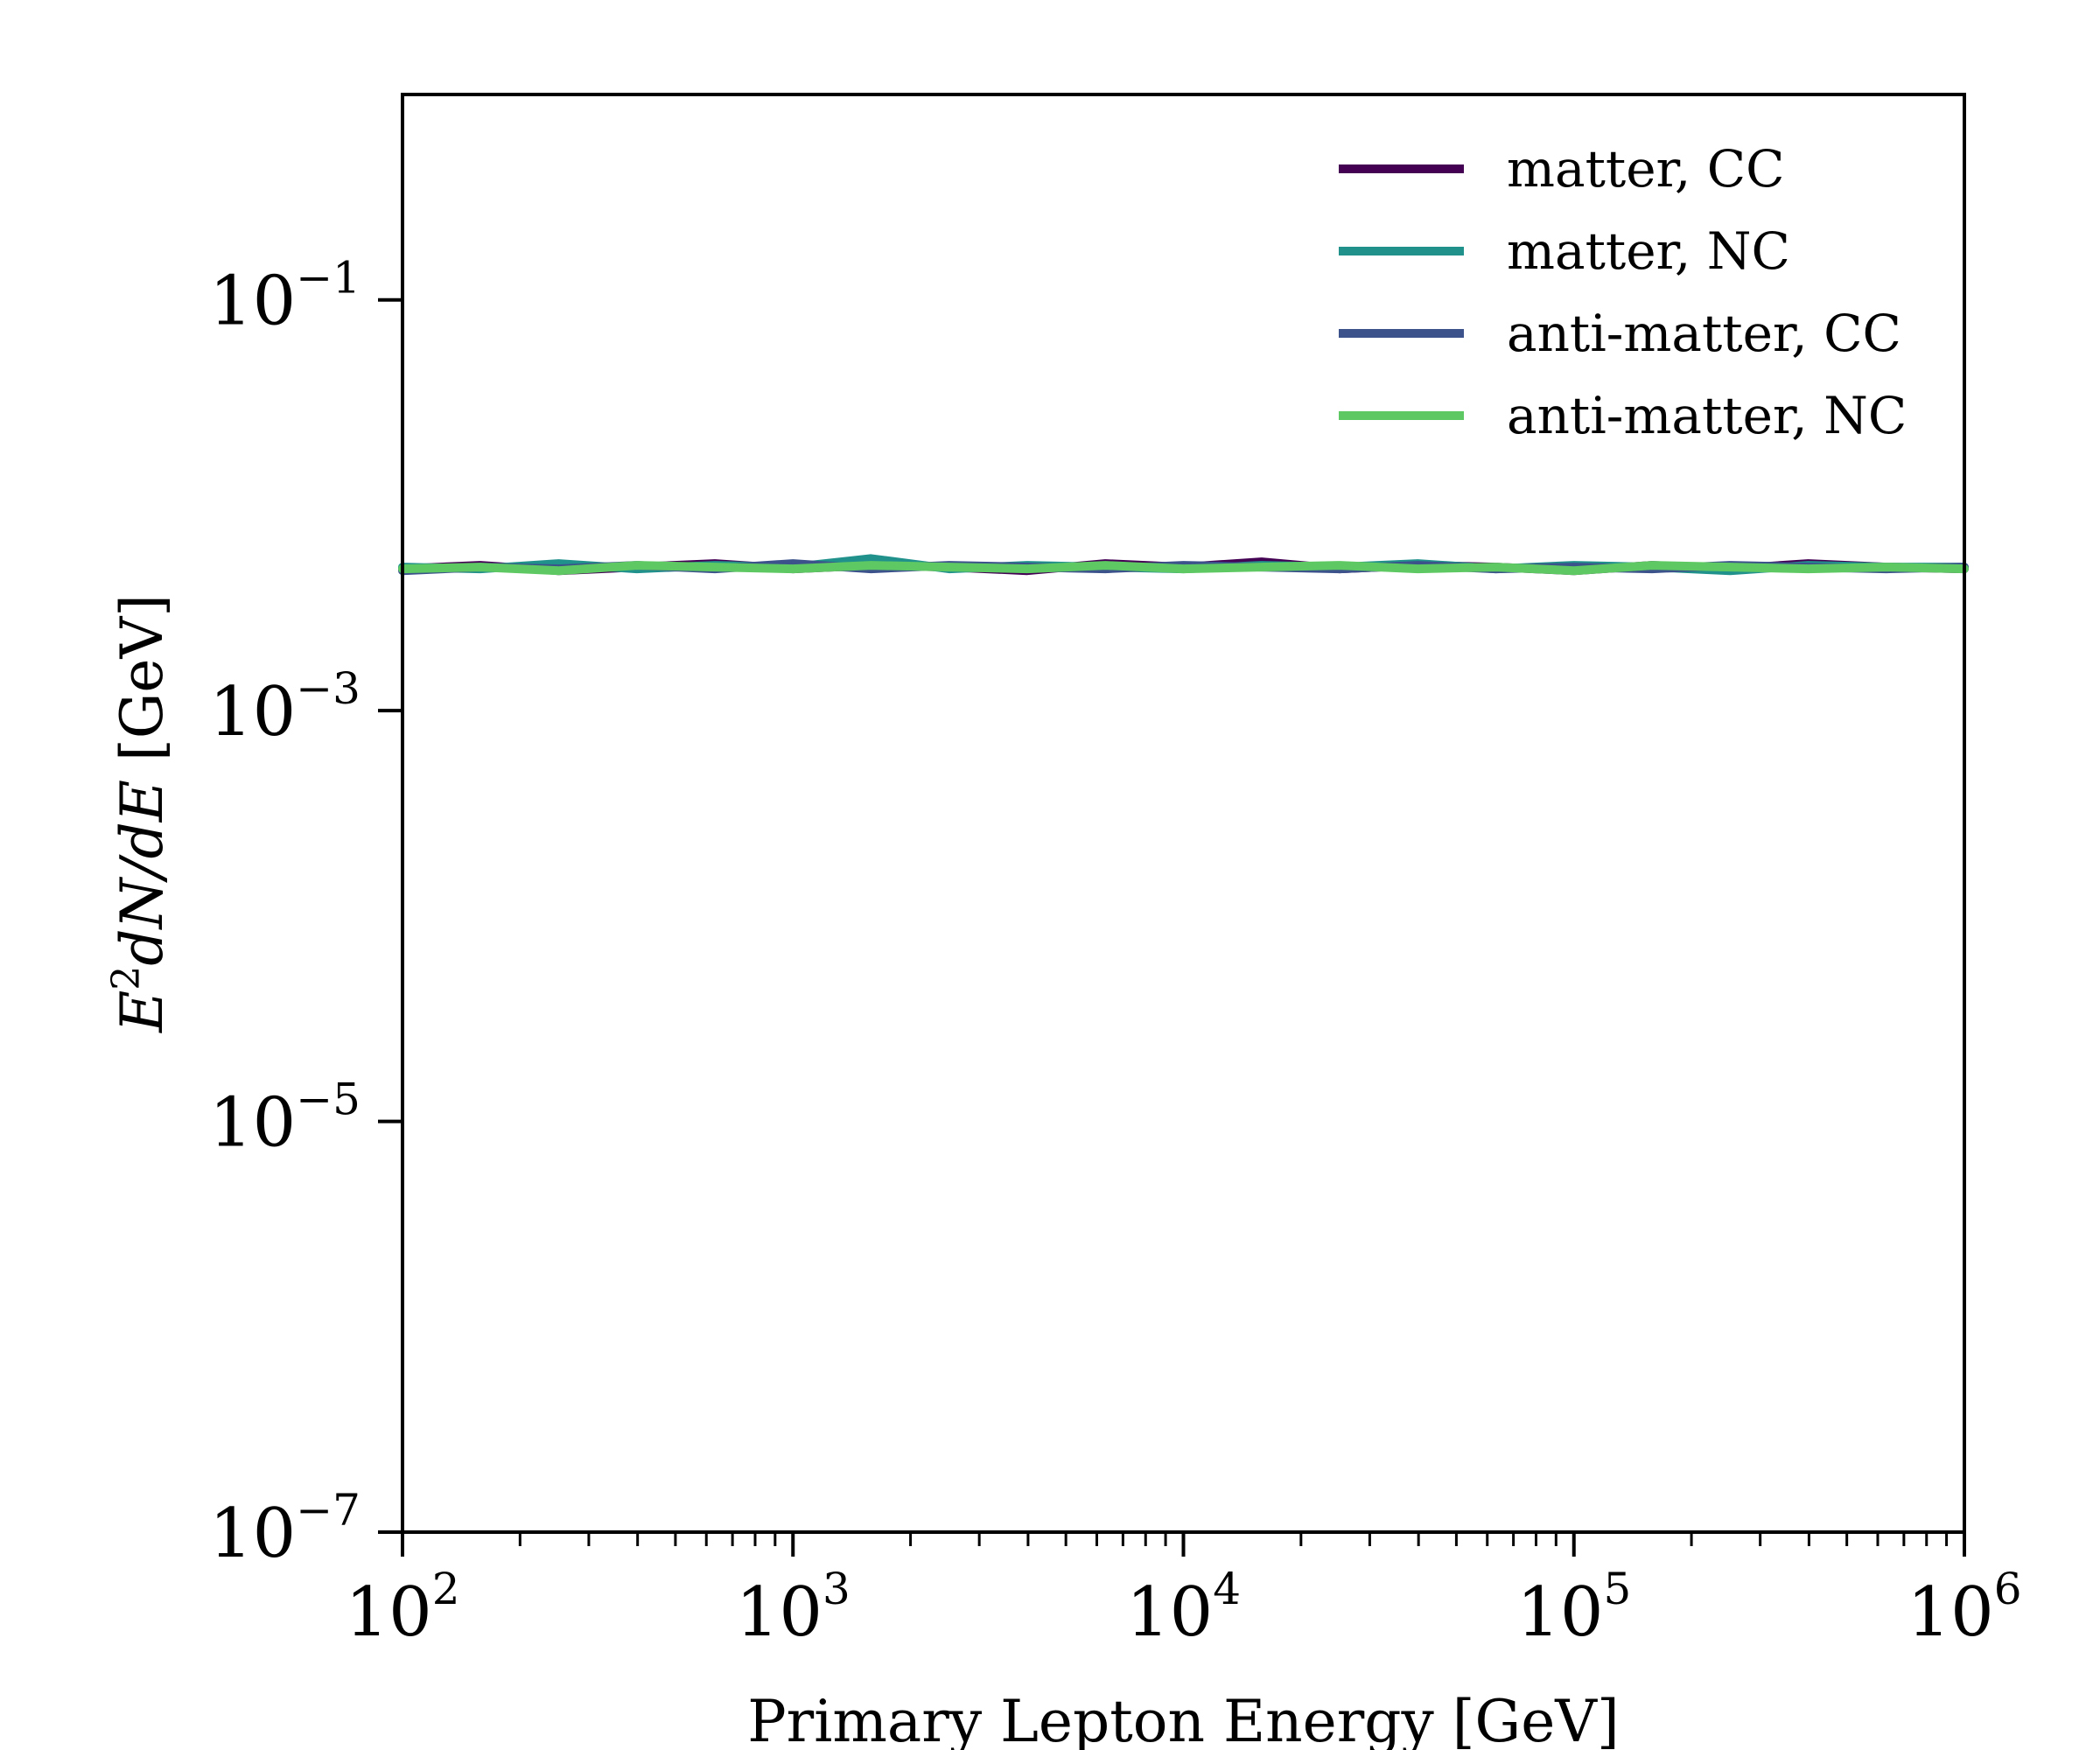  I want to click on y-axis-label: E2dN/dE [GeV], so click(140, 813).